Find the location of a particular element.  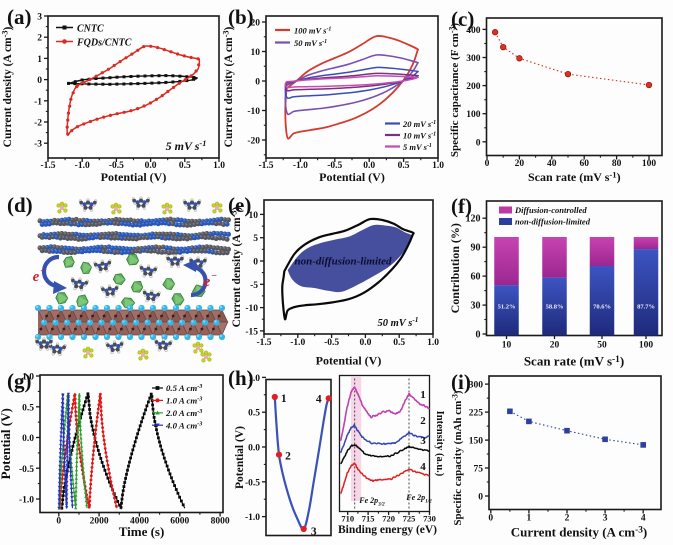

svg-text: 6000 is located at coordinates (179, 522).